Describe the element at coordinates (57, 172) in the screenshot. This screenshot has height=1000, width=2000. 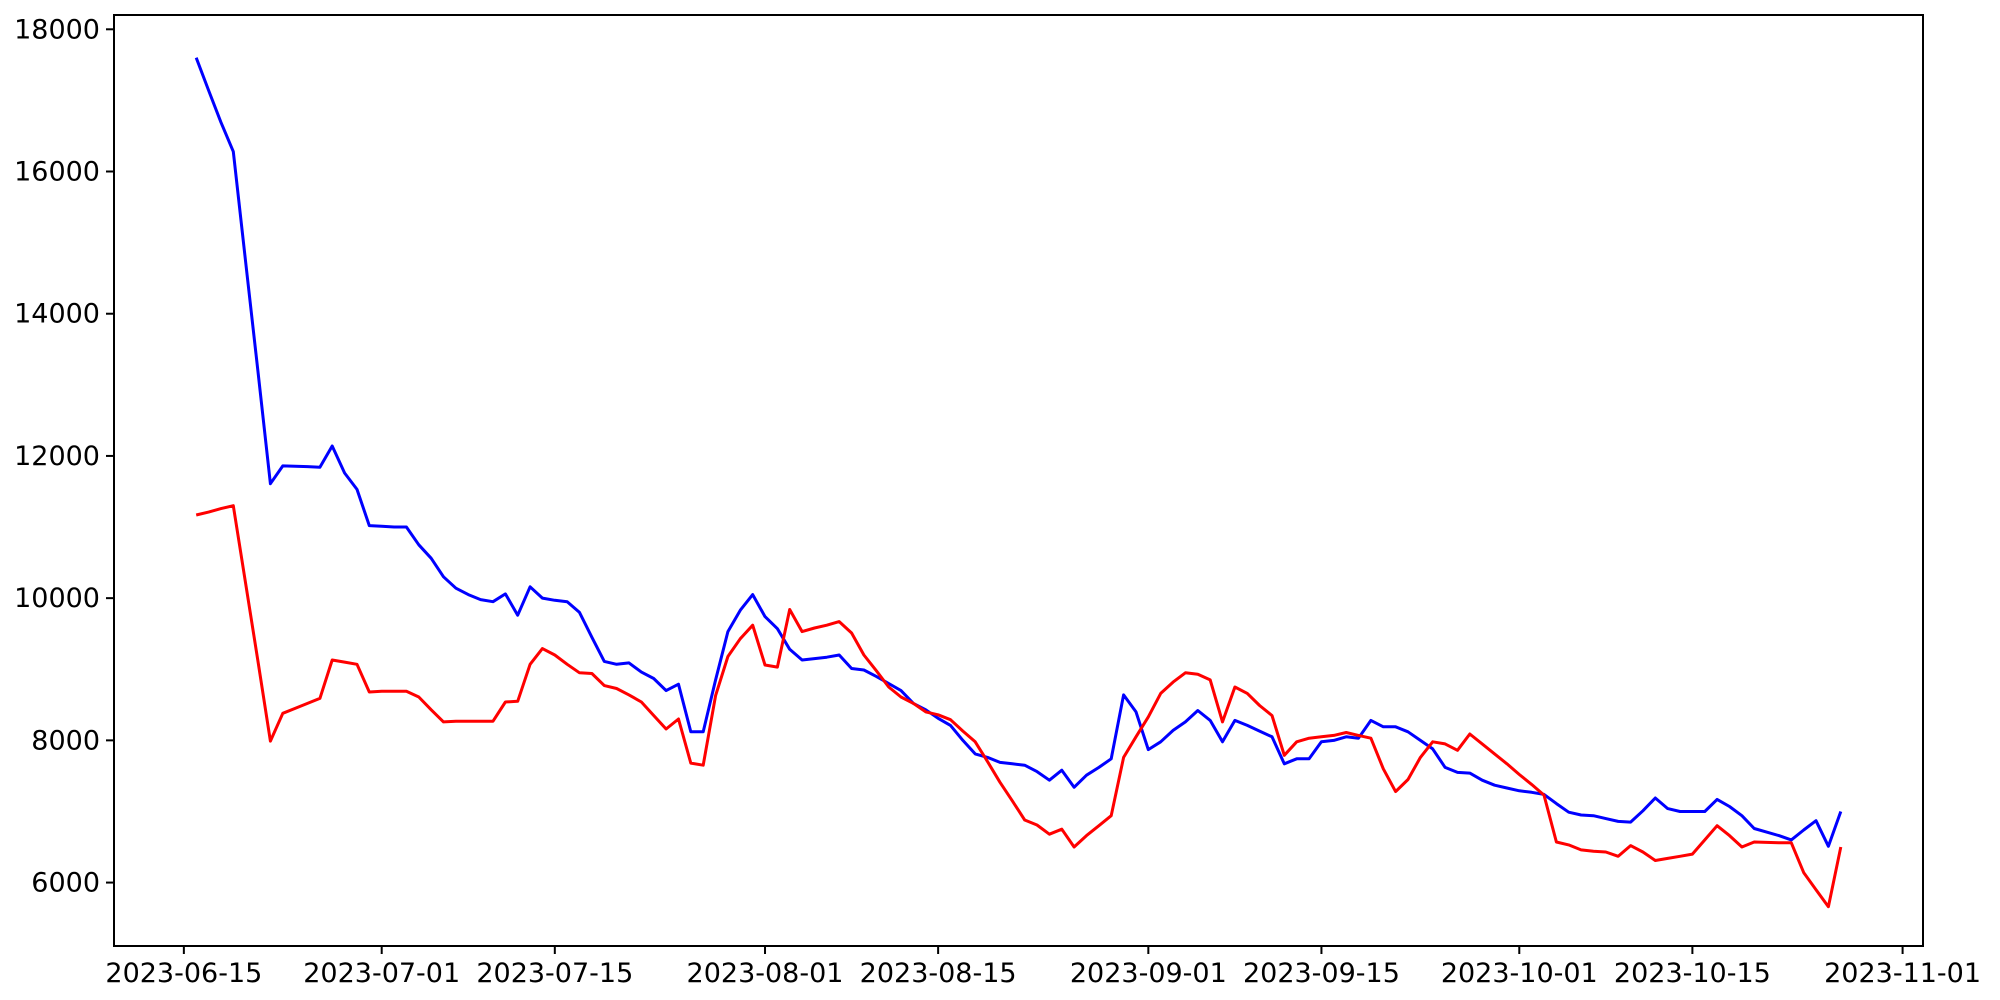
I see `y-tick-label: 16000` at that location.